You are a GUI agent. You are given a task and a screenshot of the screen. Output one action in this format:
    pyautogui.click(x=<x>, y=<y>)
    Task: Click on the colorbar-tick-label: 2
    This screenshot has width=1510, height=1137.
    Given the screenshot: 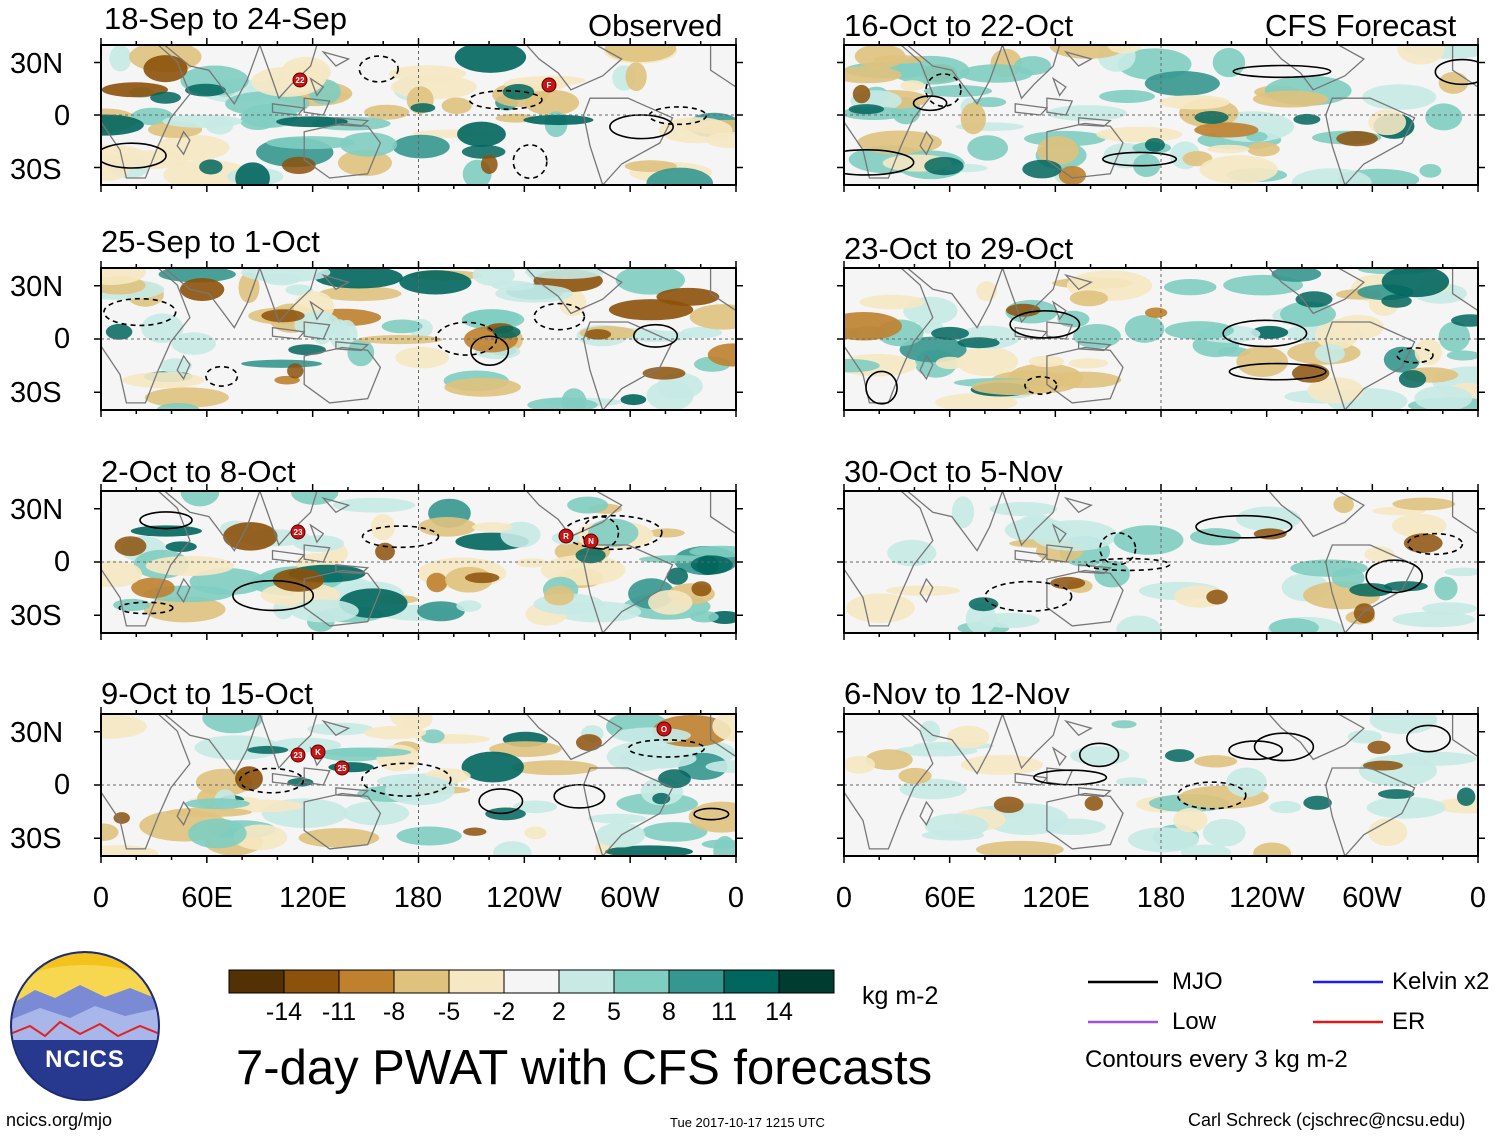 What is the action you would take?
    pyautogui.click(x=559, y=1012)
    